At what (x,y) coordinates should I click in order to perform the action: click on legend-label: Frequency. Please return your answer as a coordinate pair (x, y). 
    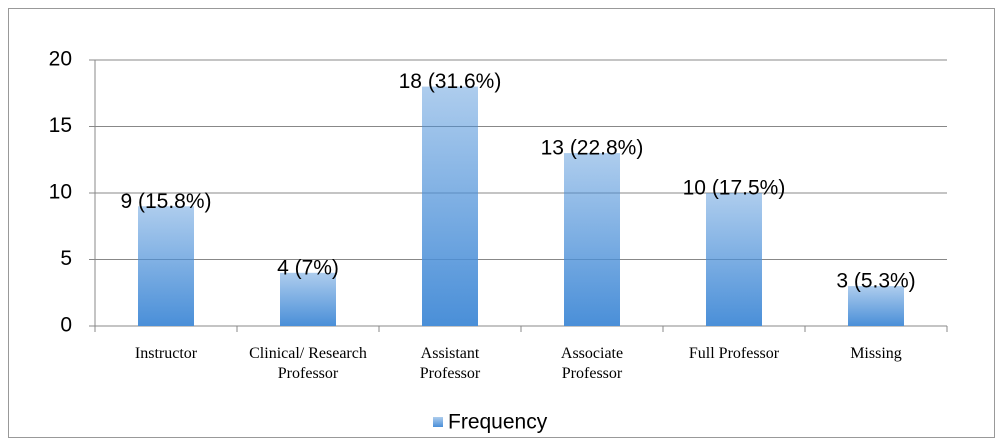
    Looking at the image, I should click on (498, 422).